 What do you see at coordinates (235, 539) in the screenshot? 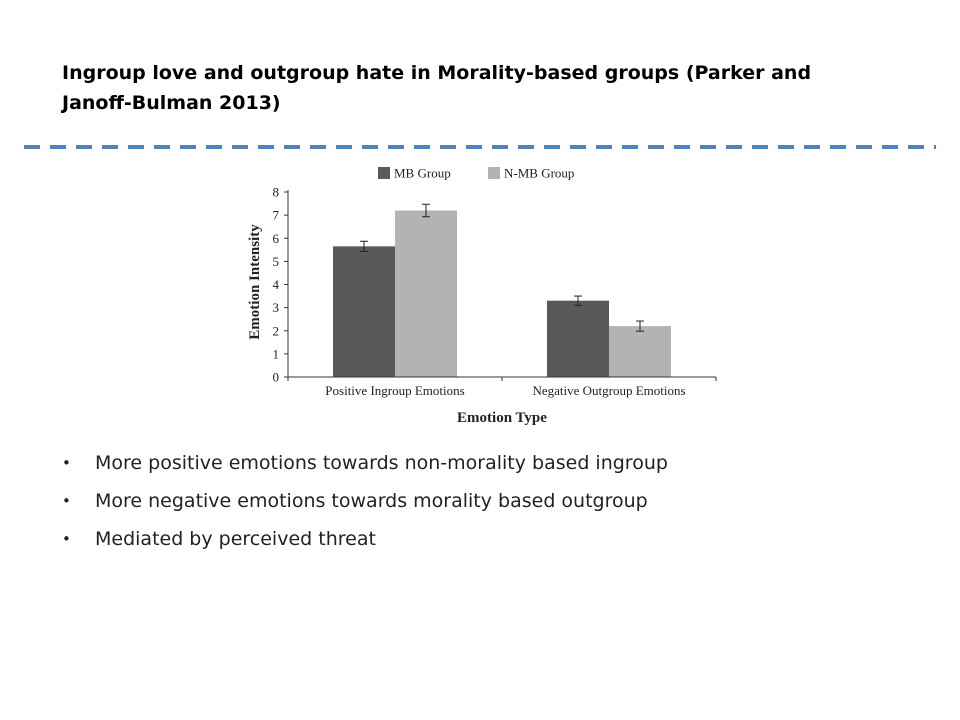
I see `bullet-text: Mediated by perceived threat` at bounding box center [235, 539].